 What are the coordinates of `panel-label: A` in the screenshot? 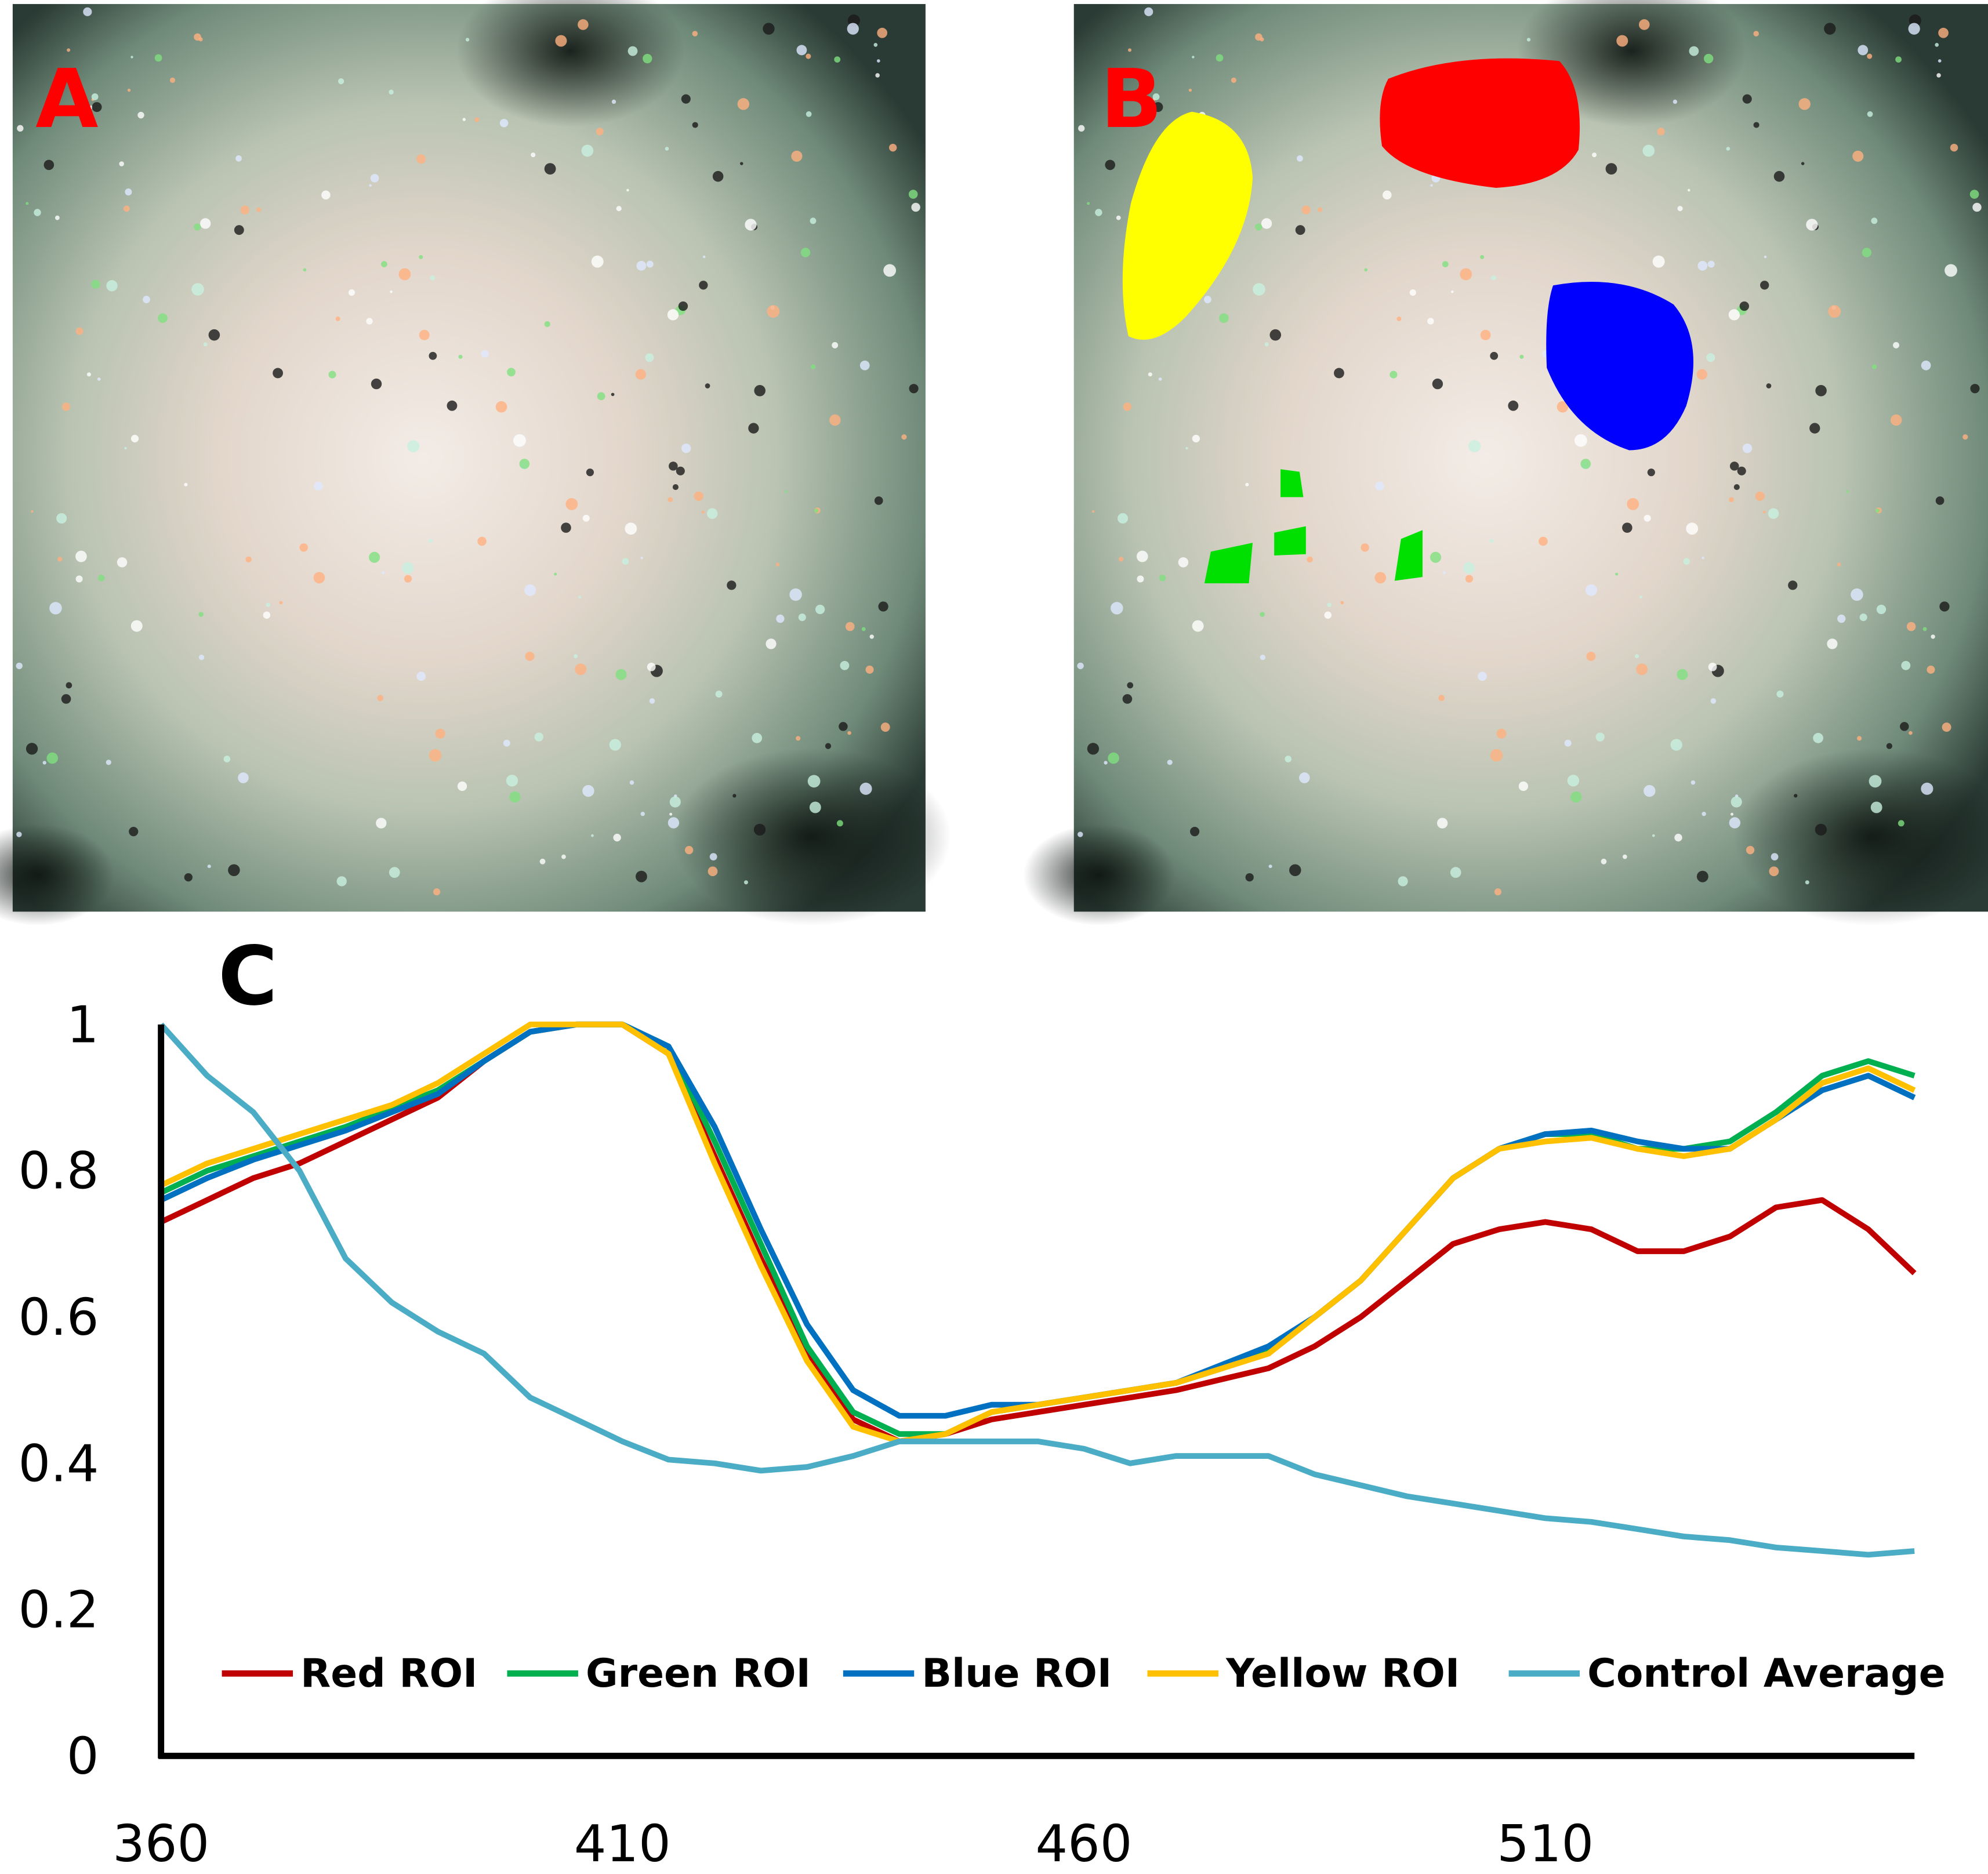 It's located at (66, 99).